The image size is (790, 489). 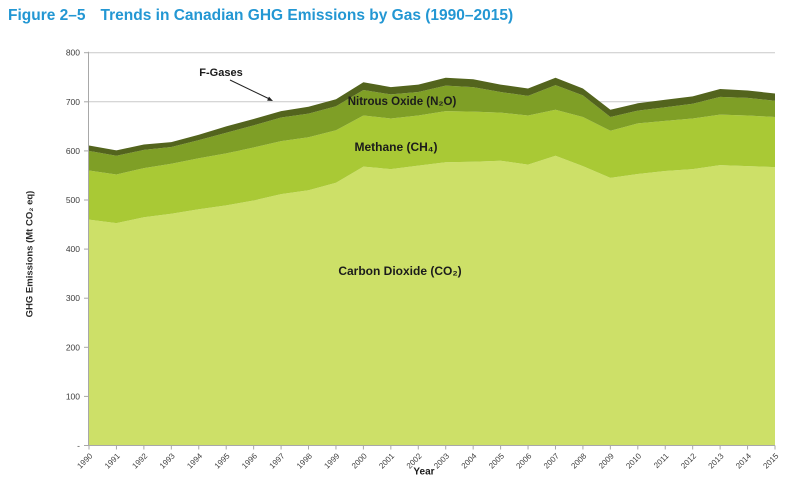 What do you see at coordinates (402, 102) in the screenshot?
I see `series-label-nitrous-oxide: Nitrous Oxide (N₂O)` at bounding box center [402, 102].